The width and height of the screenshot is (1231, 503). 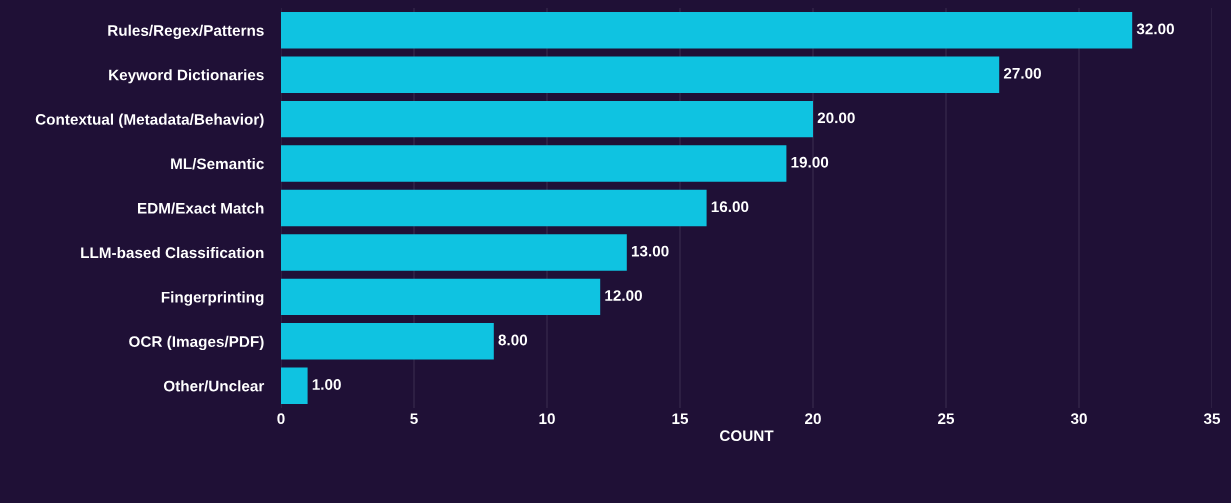 I want to click on y-tick-label: Rules/Regex/Patterns, so click(x=186, y=31).